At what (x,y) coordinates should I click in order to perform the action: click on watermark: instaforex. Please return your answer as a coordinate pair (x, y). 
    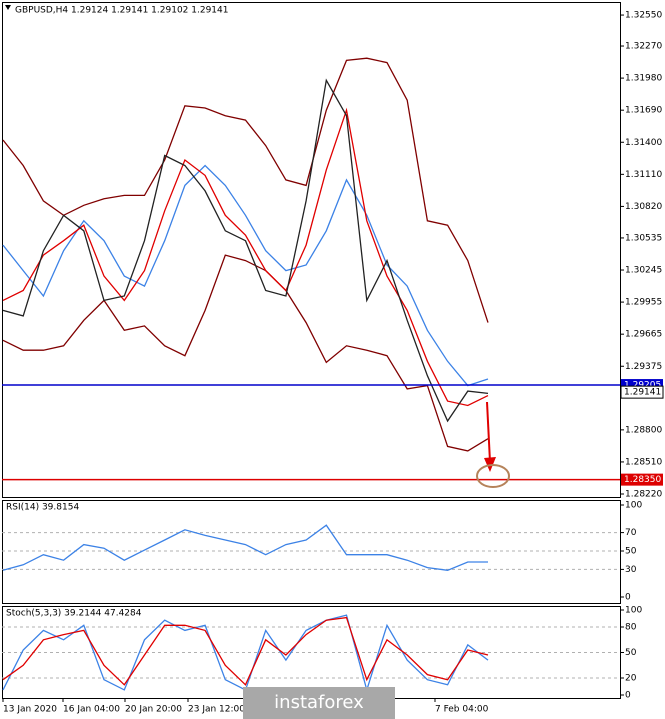
    Looking at the image, I should click on (319, 702).